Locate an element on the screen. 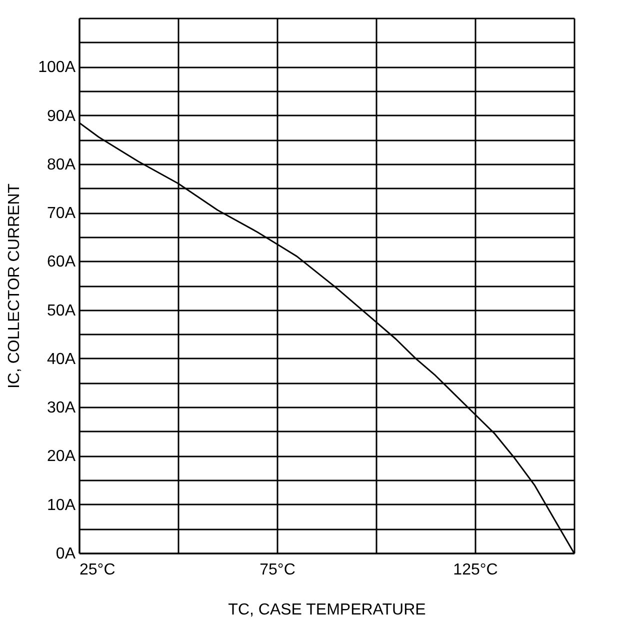  x-tick-label: 125°C is located at coordinates (475, 570).